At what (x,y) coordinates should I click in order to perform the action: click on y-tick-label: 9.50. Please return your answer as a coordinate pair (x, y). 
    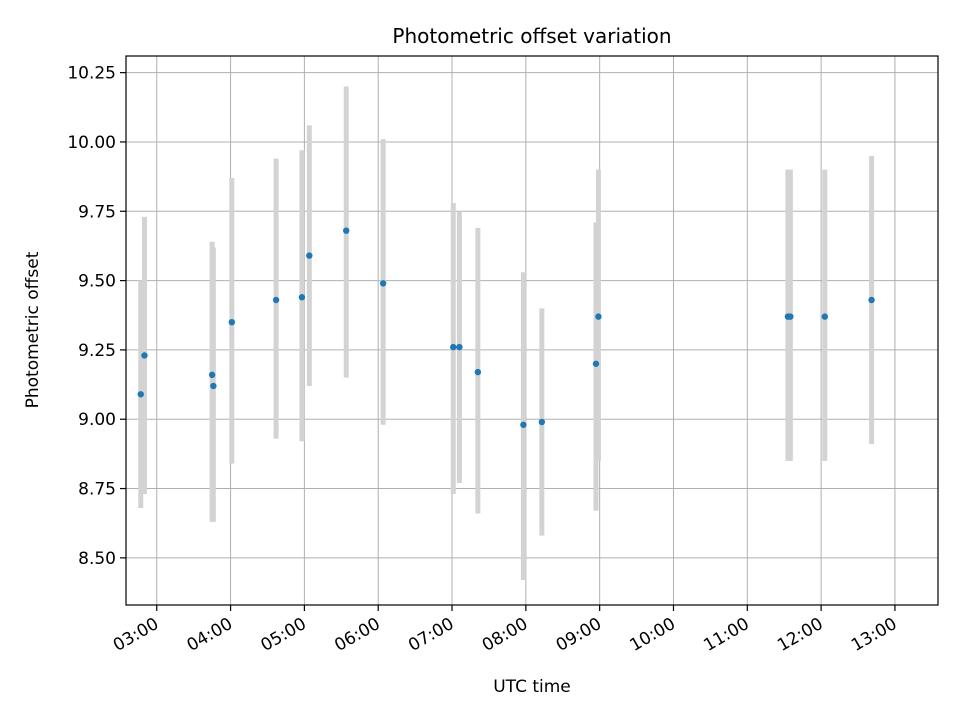
    Looking at the image, I should click on (97, 282).